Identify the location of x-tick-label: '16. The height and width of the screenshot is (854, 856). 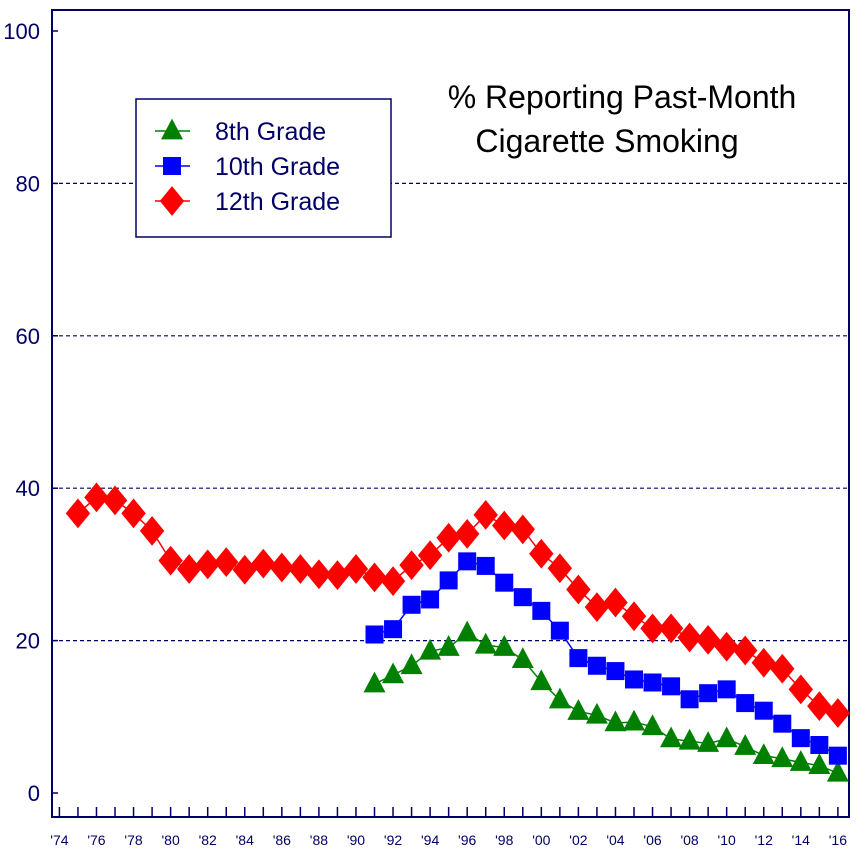
(838, 840).